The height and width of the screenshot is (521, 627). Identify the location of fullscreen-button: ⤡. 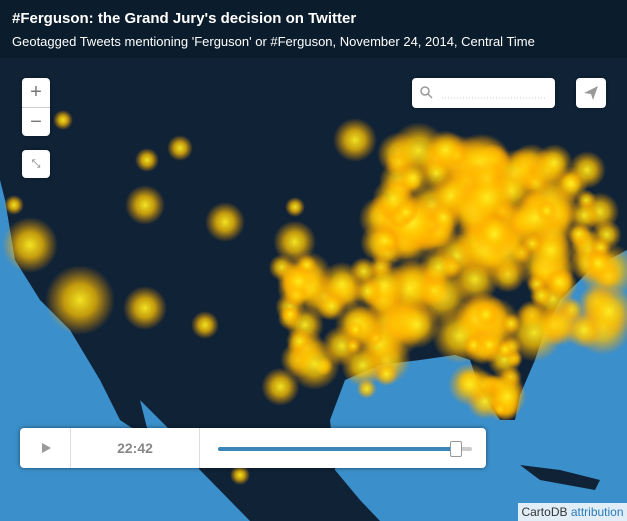
(36, 164).